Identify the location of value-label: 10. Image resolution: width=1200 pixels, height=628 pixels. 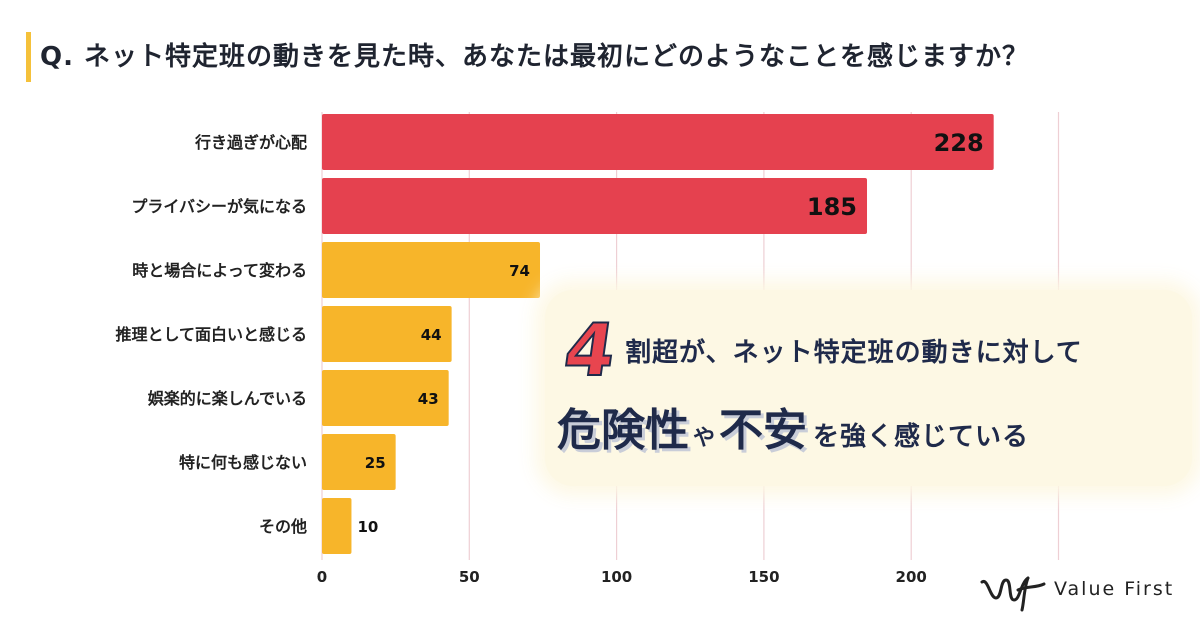
(367, 527).